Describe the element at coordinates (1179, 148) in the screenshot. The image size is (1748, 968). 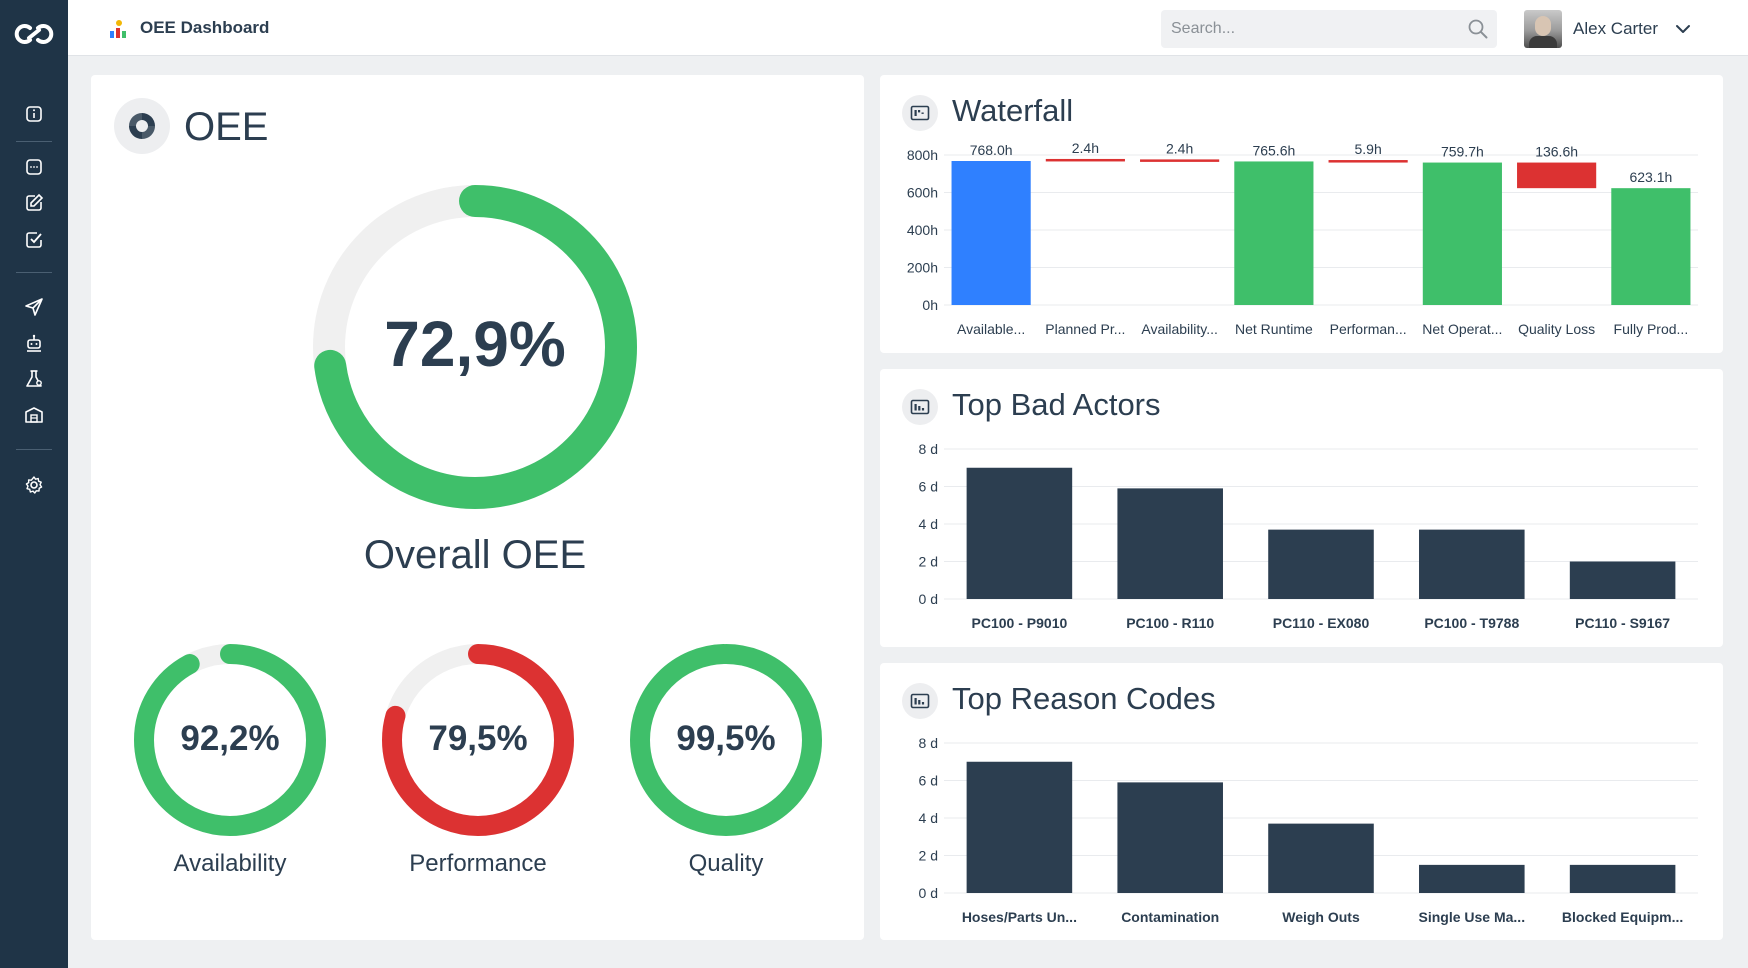
I see `data-label: 2.4h` at that location.